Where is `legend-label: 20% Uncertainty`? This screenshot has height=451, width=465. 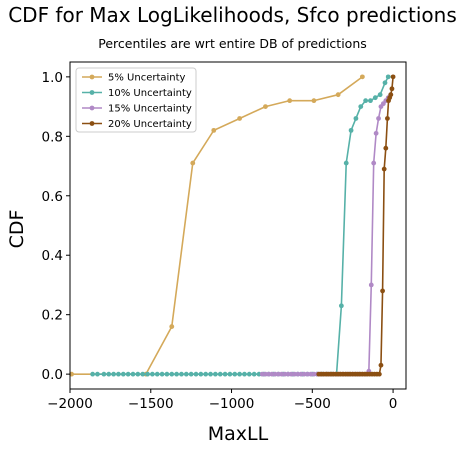
legend-label: 20% Uncertainty is located at coordinates (150, 124).